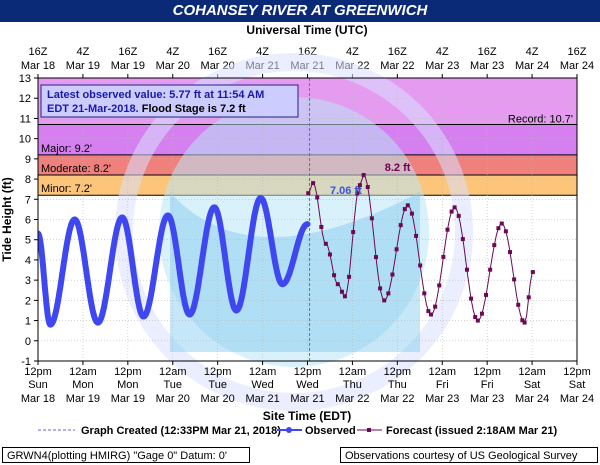 The height and width of the screenshot is (465, 600). I want to click on top-tick-date: Mar 24, so click(577, 66).